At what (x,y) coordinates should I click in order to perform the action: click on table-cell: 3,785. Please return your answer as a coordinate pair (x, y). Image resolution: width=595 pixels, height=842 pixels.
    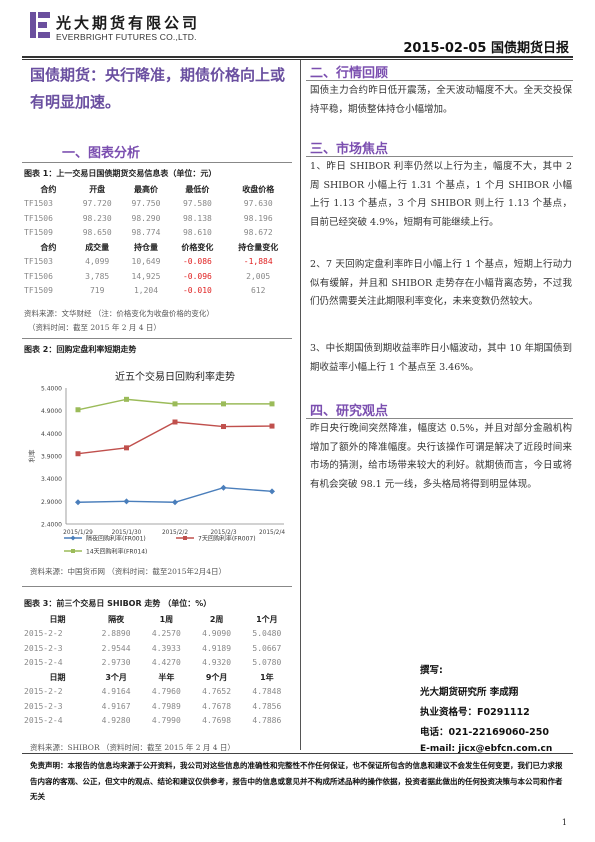
    Looking at the image, I should click on (97, 276).